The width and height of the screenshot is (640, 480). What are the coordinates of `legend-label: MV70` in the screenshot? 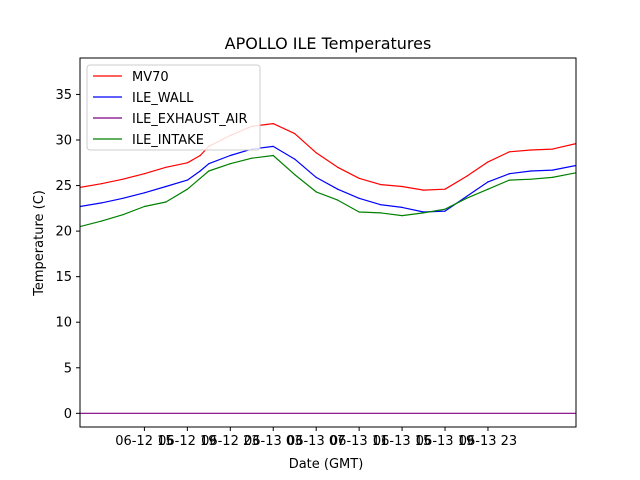 It's located at (150, 77).